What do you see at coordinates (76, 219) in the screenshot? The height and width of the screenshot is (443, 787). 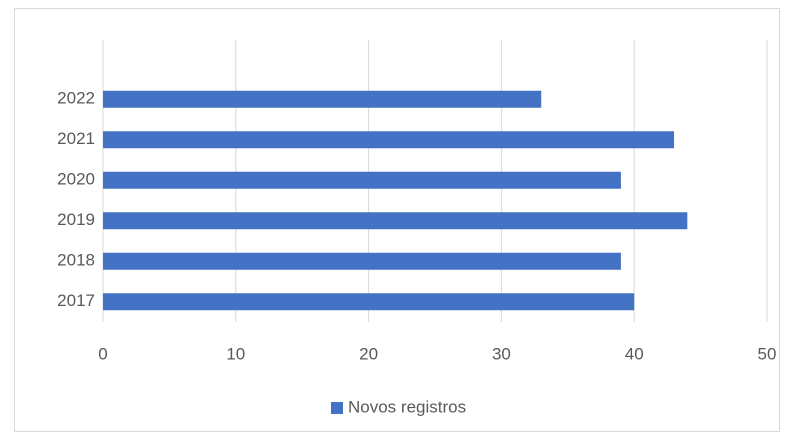 I see `y-tick-label: 2019` at bounding box center [76, 219].